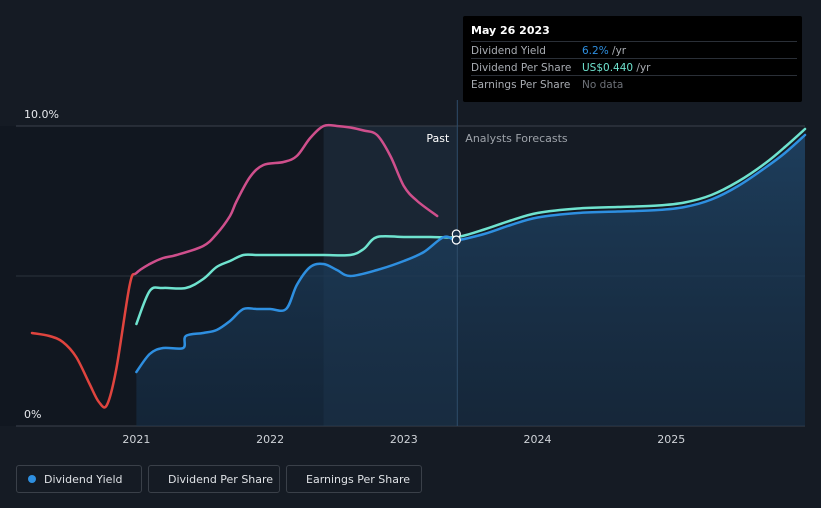 This screenshot has height=508, width=821. I want to click on x-tick-label: 2022, so click(270, 439).